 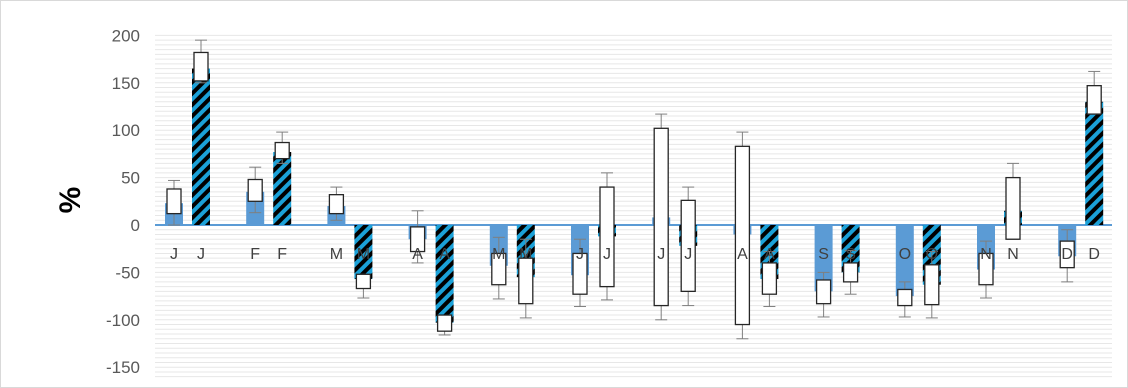 What do you see at coordinates (123, 320) in the screenshot?
I see `y-tick-label: -100` at bounding box center [123, 320].